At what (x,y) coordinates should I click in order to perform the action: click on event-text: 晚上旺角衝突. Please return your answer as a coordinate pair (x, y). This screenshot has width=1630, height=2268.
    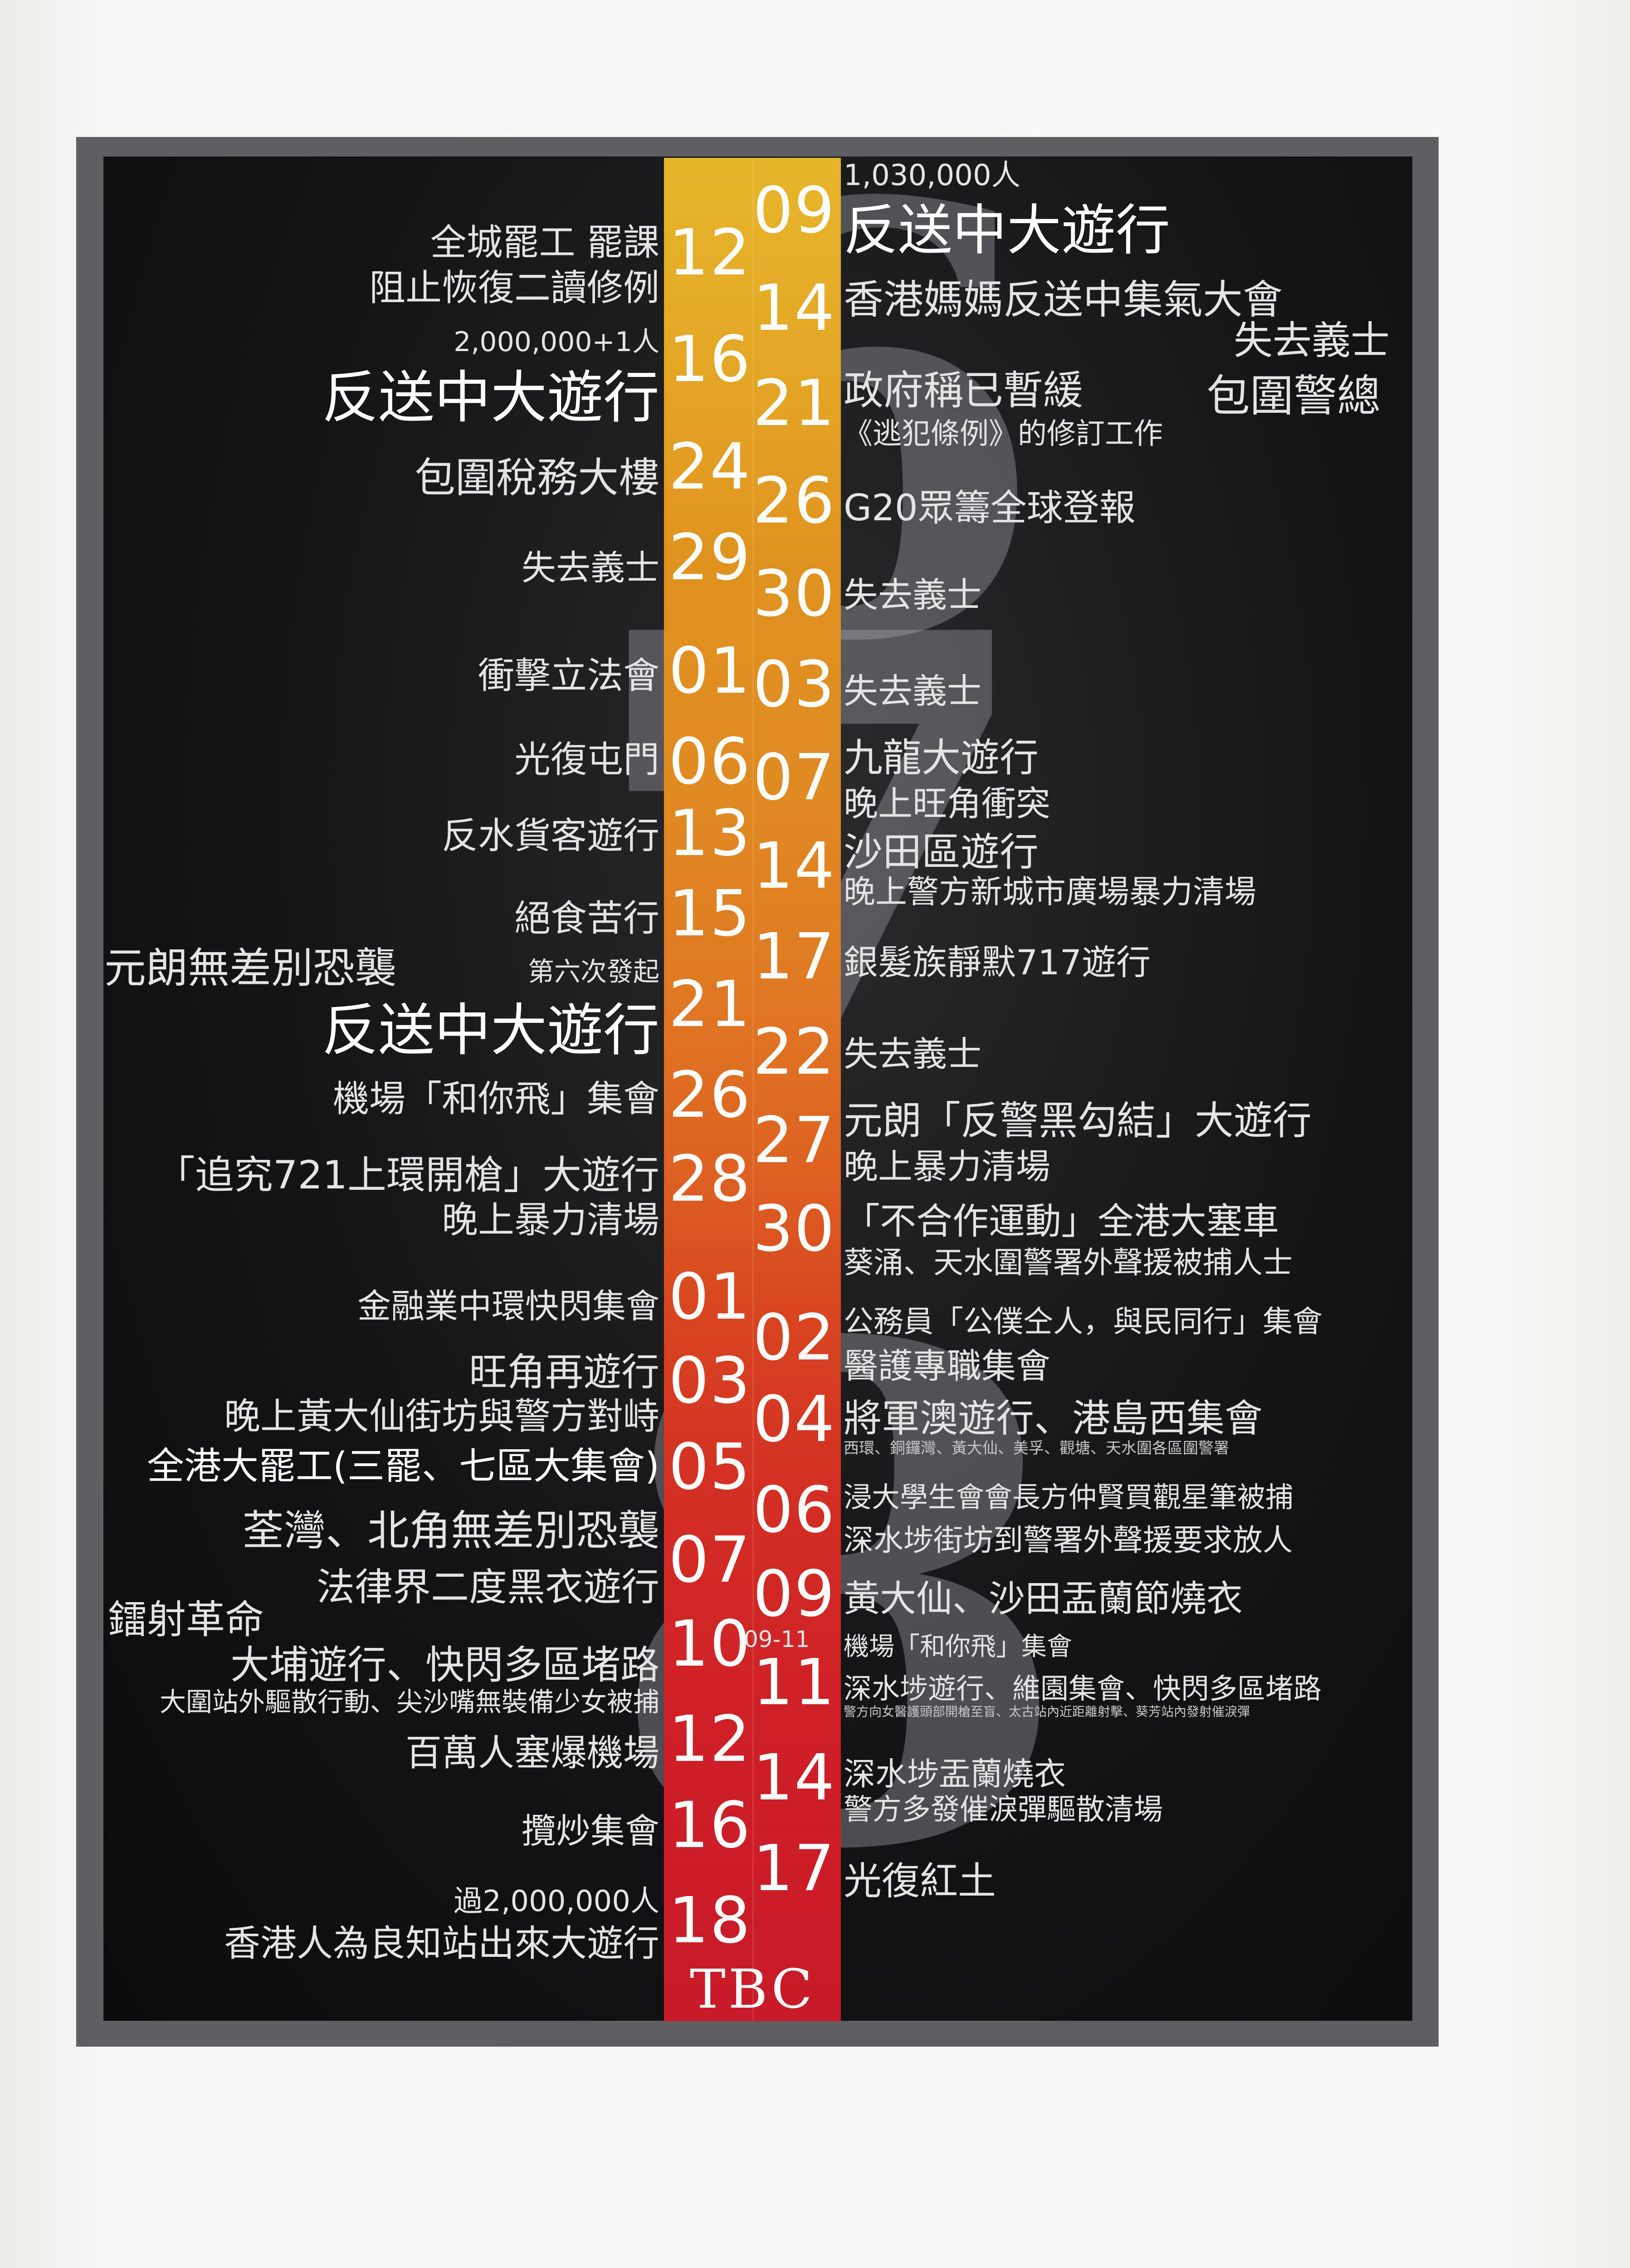
    Looking at the image, I should click on (947, 804).